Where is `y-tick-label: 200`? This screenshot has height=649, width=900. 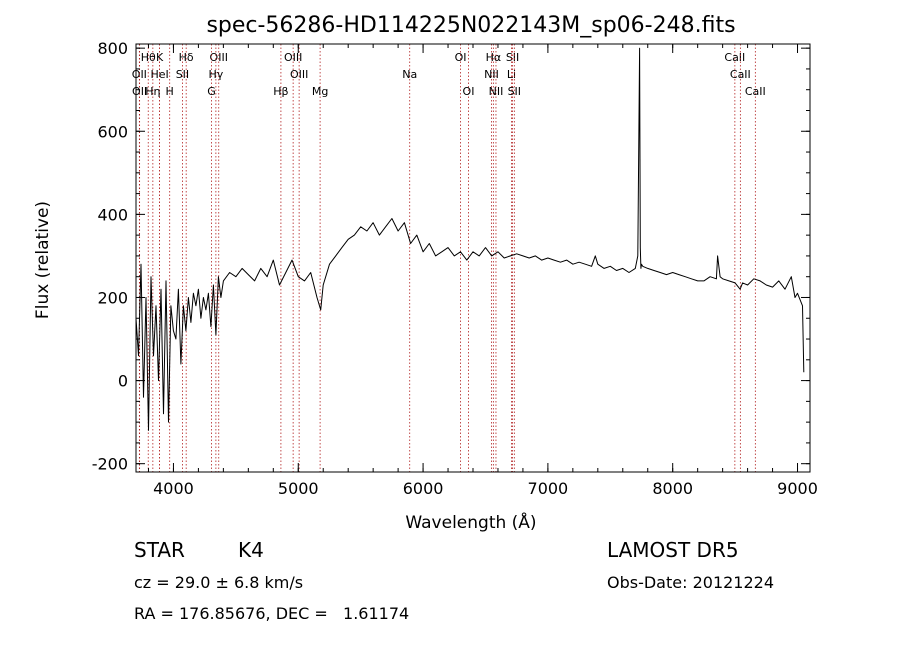
y-tick-label: 200 is located at coordinates (112, 297).